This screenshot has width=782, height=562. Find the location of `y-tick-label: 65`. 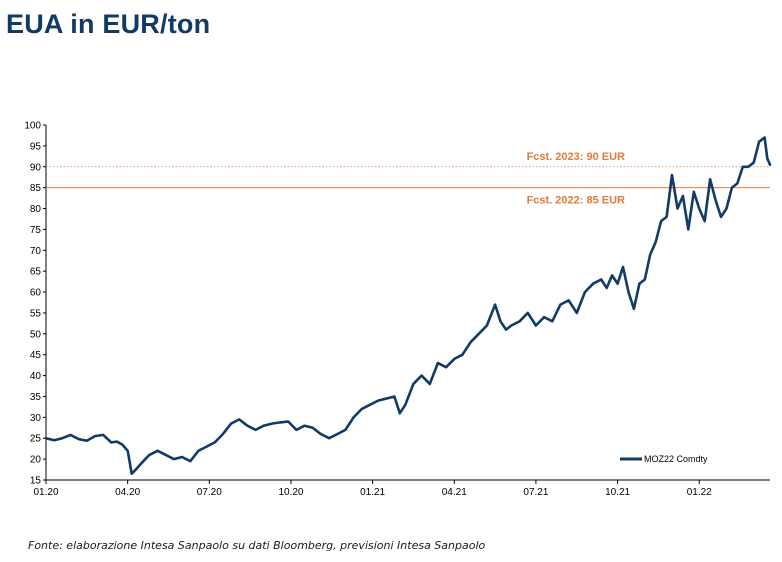

y-tick-label: 65 is located at coordinates (36, 272).